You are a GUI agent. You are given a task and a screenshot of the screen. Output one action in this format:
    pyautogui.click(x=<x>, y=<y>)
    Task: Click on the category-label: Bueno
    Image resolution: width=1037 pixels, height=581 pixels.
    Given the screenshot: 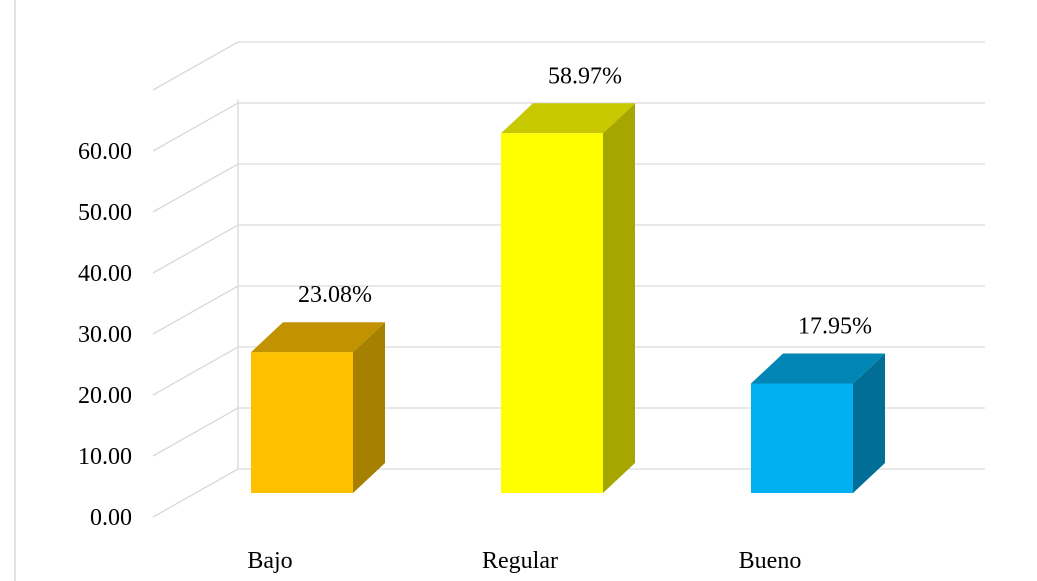 What is the action you would take?
    pyautogui.click(x=770, y=561)
    